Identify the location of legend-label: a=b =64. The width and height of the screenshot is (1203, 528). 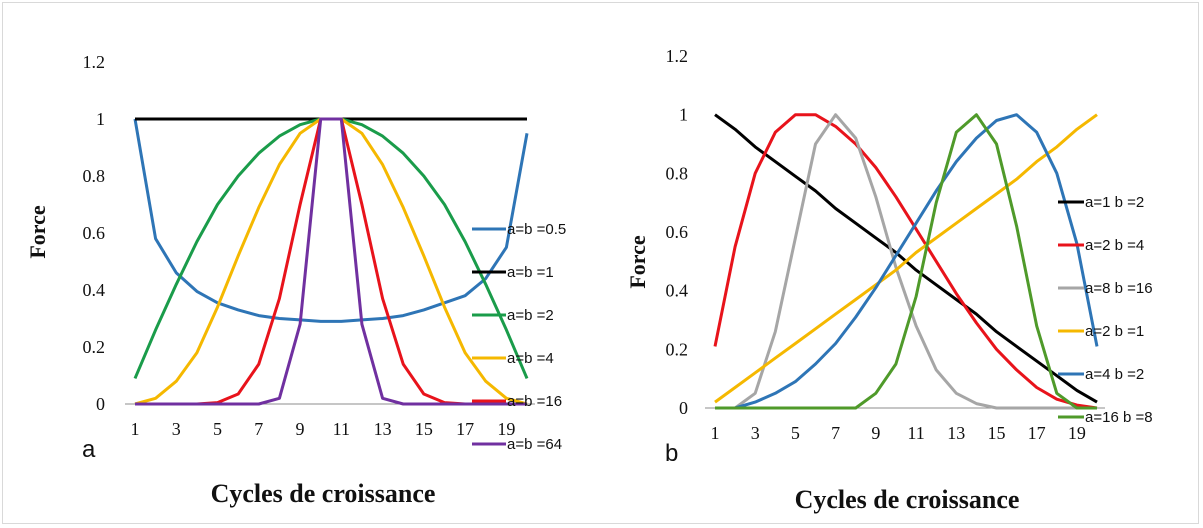
(534, 444).